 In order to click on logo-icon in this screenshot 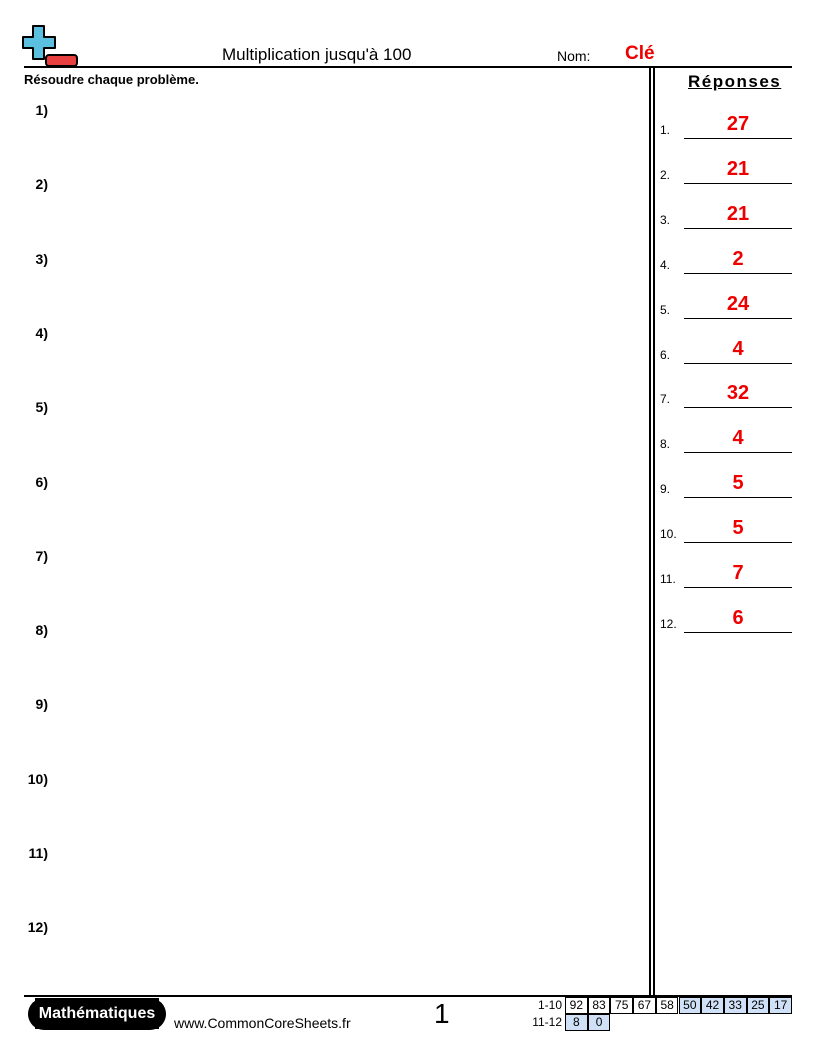, I will do `click(50, 46)`.